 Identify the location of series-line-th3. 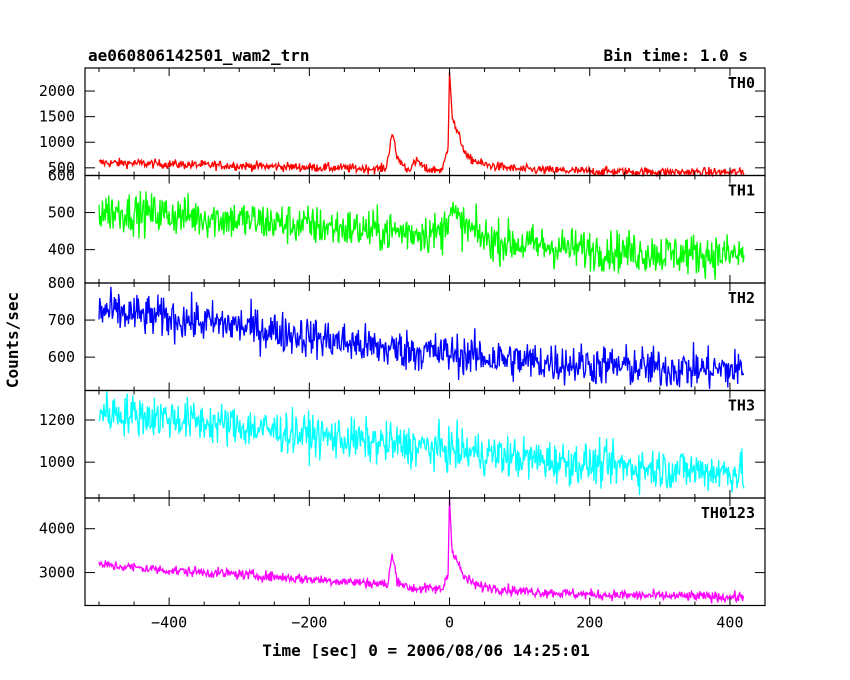
(421, 443).